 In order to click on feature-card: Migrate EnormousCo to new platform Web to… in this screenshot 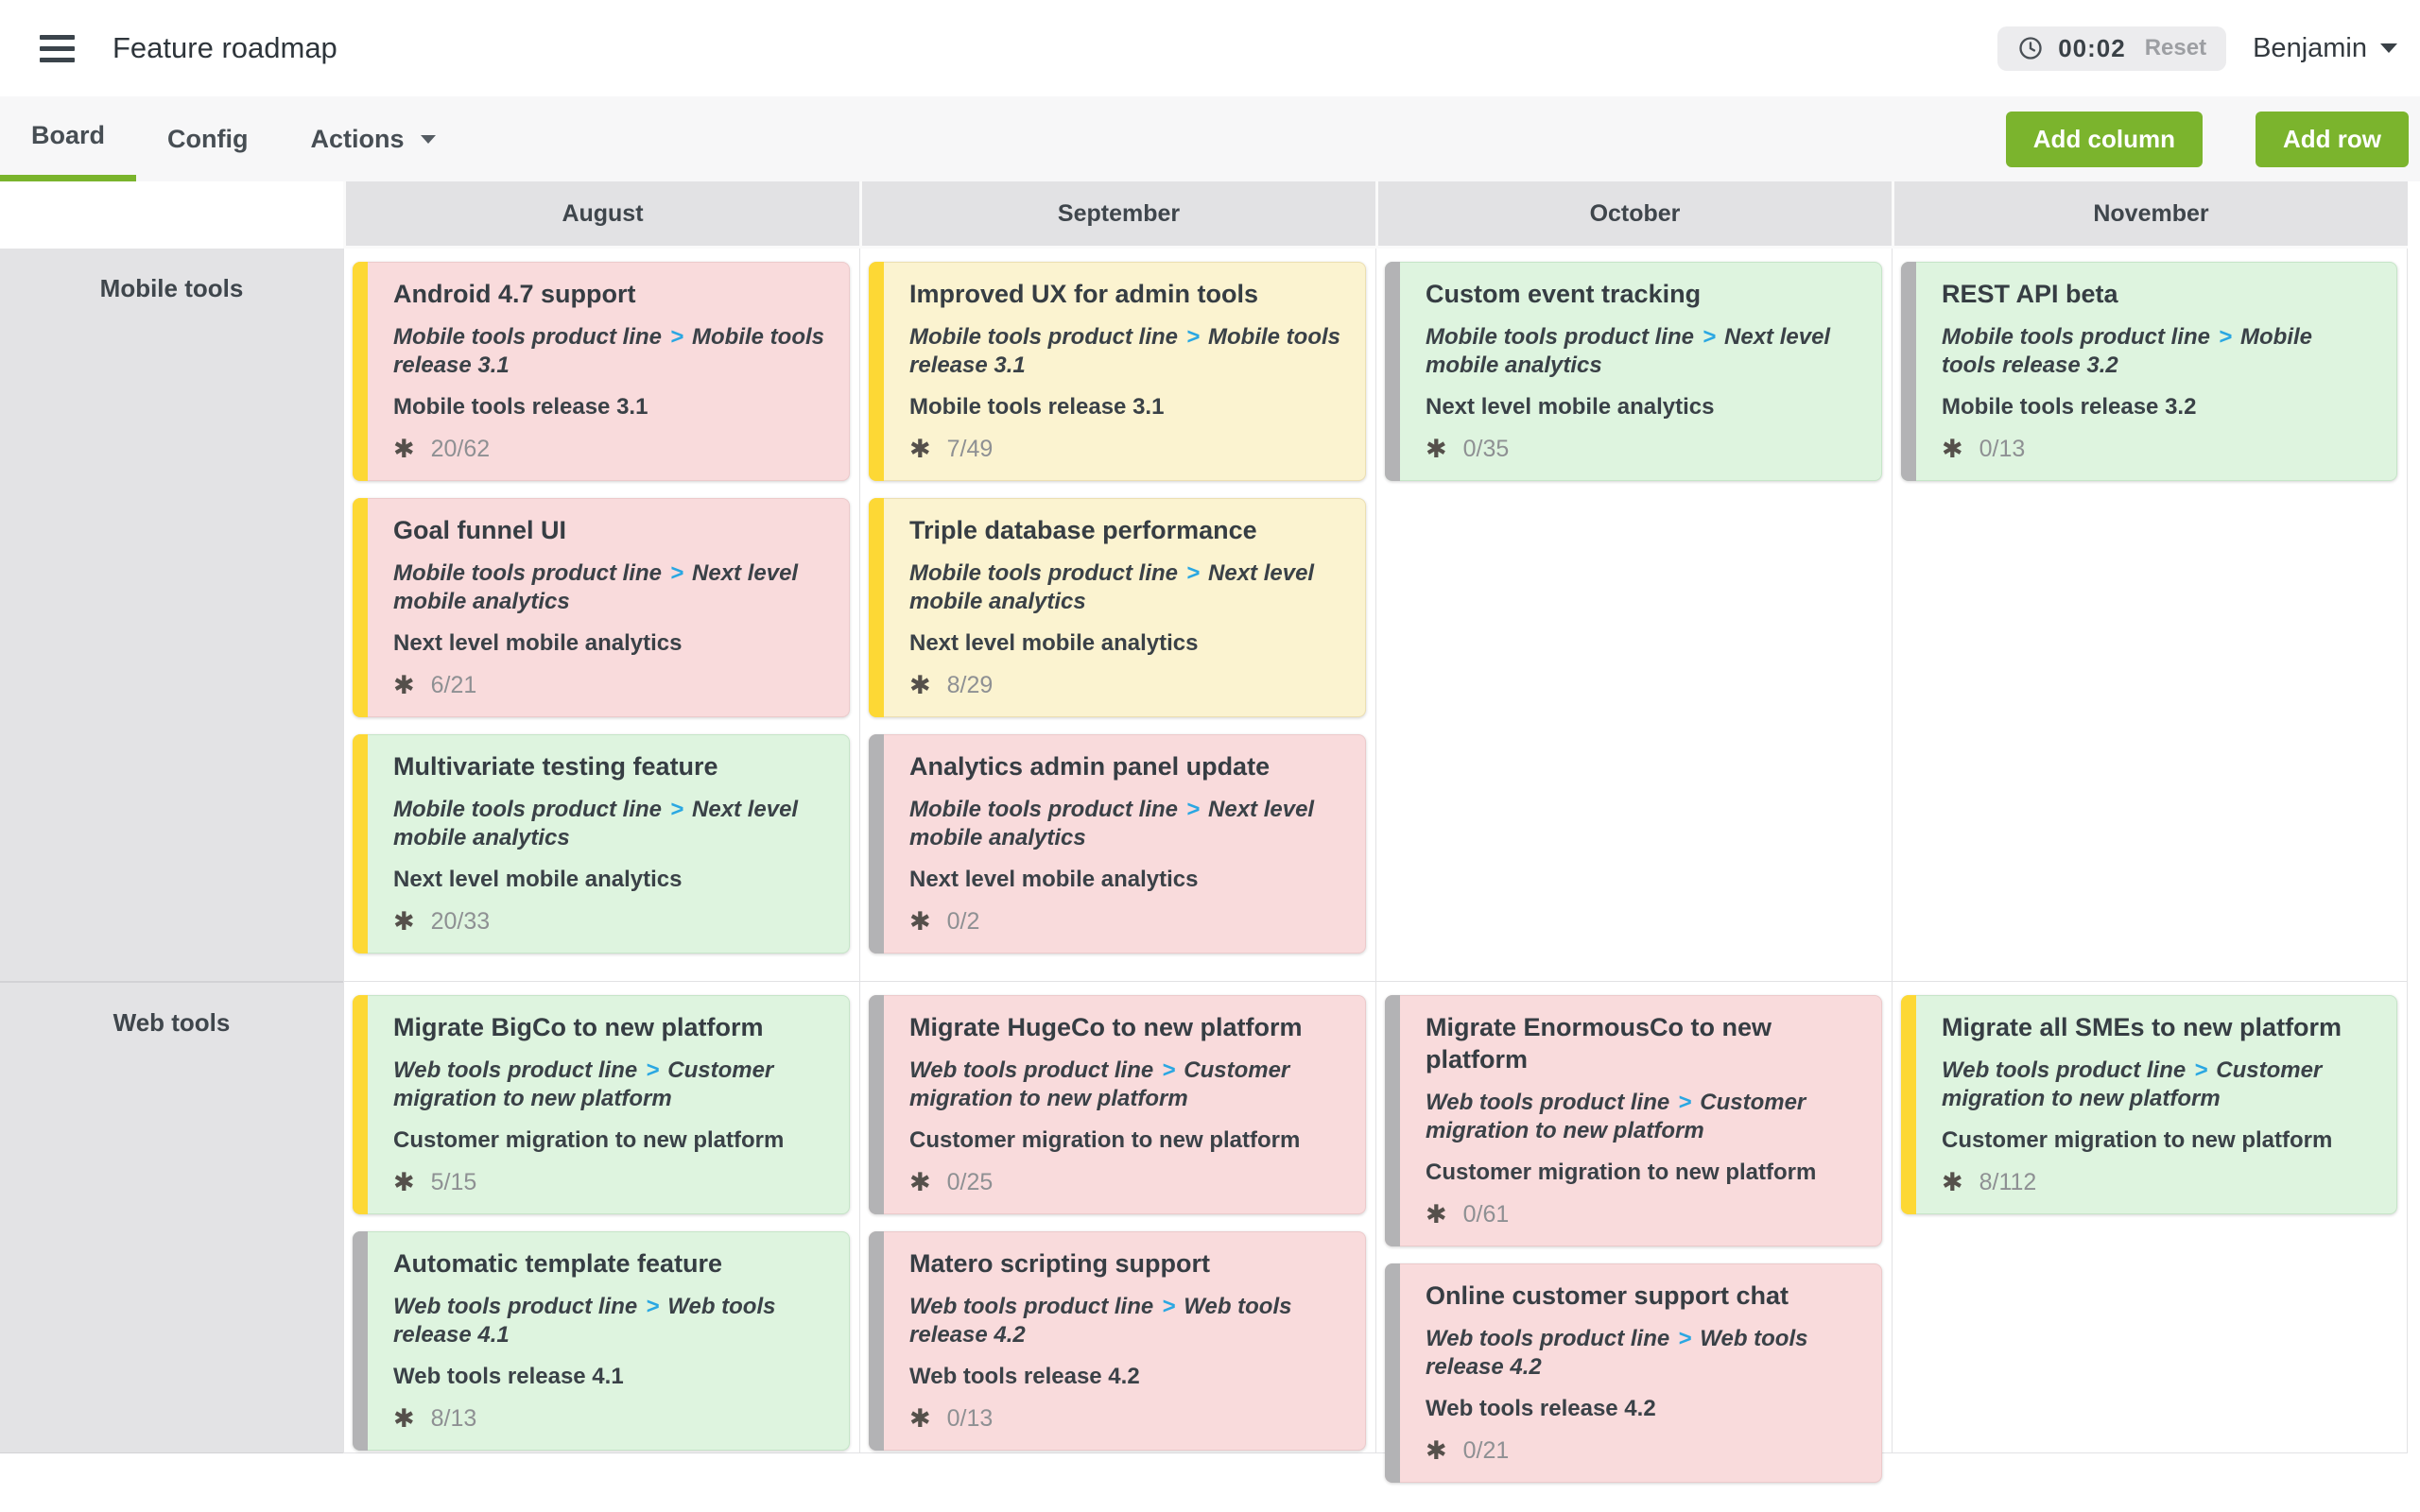, I will do `click(1633, 1120)`.